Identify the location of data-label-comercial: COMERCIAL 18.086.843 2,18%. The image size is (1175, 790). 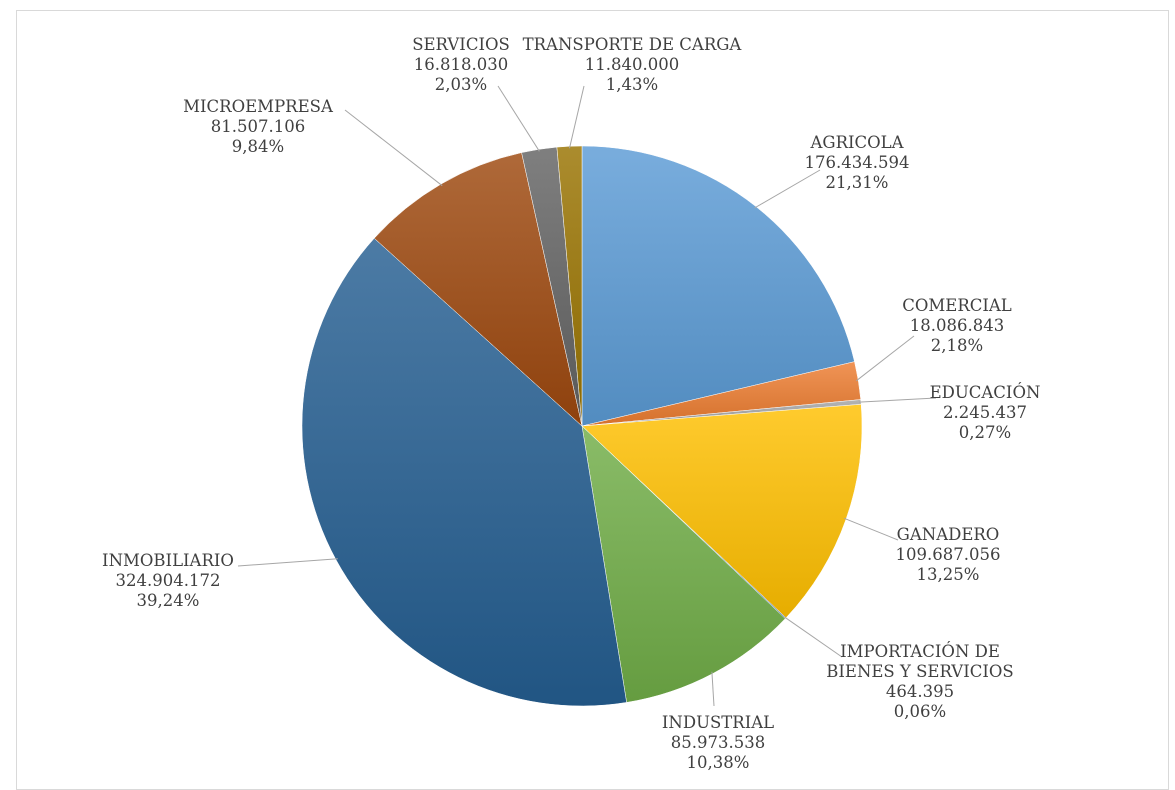
(957, 325).